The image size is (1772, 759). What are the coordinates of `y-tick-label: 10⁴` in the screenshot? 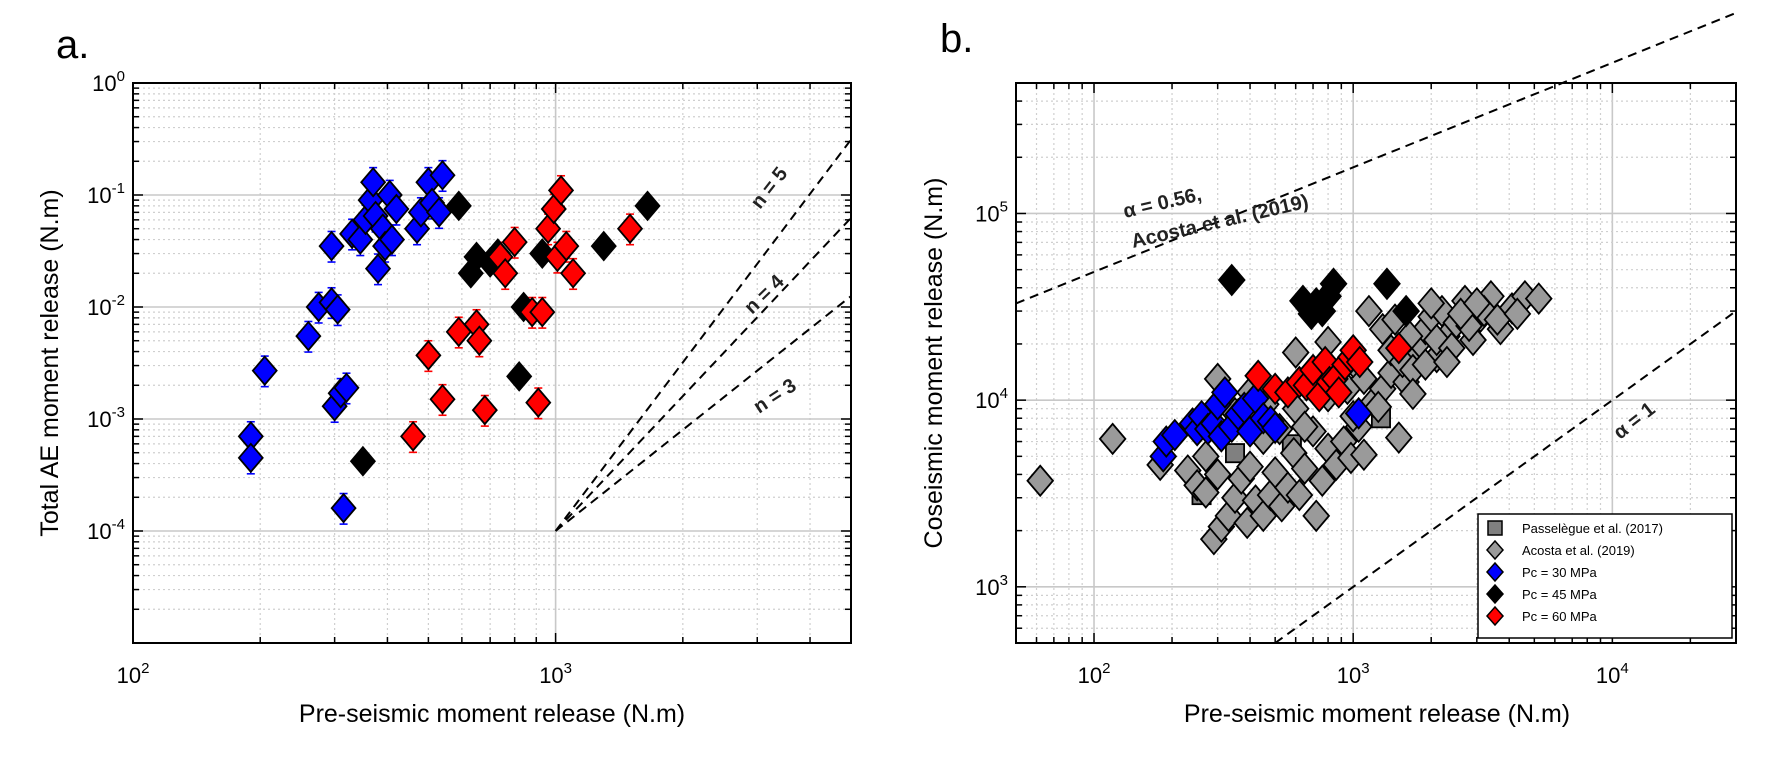 It's located at (991, 399).